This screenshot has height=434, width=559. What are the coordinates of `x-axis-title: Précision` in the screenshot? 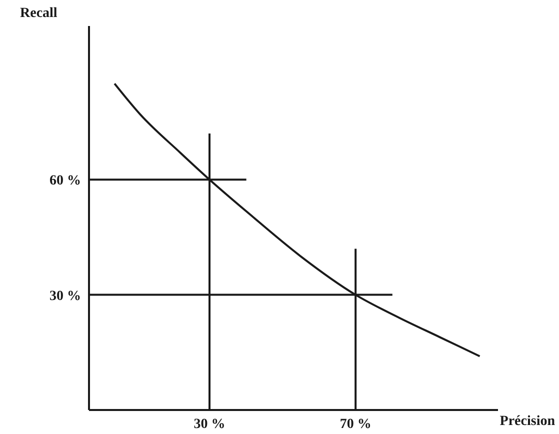 It's located at (527, 422).